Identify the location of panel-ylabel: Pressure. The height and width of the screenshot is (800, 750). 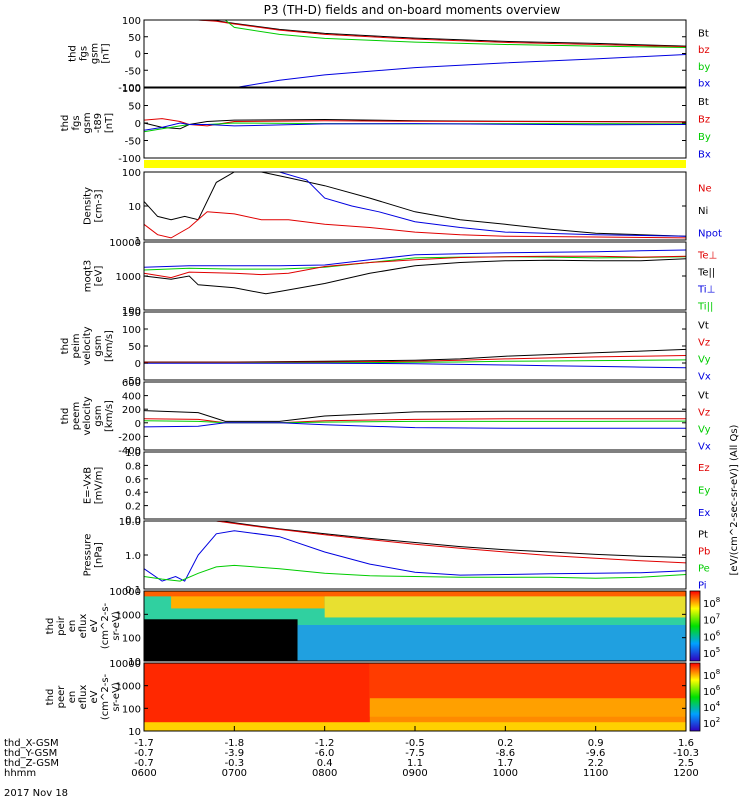
(88, 555).